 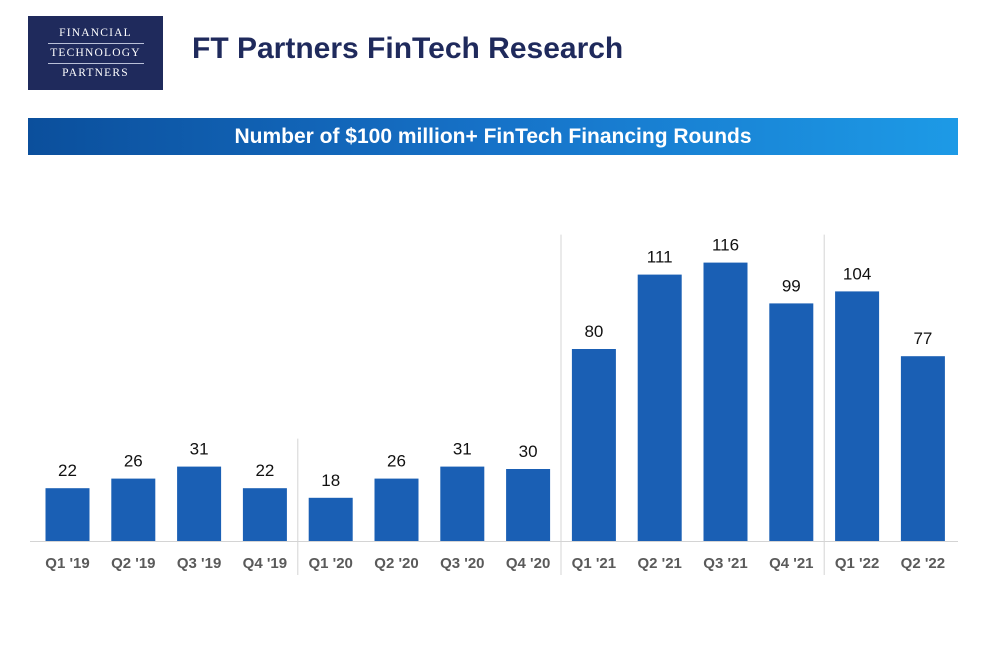 What do you see at coordinates (396, 563) in the screenshot?
I see `x-tick-label: Q2 '20` at bounding box center [396, 563].